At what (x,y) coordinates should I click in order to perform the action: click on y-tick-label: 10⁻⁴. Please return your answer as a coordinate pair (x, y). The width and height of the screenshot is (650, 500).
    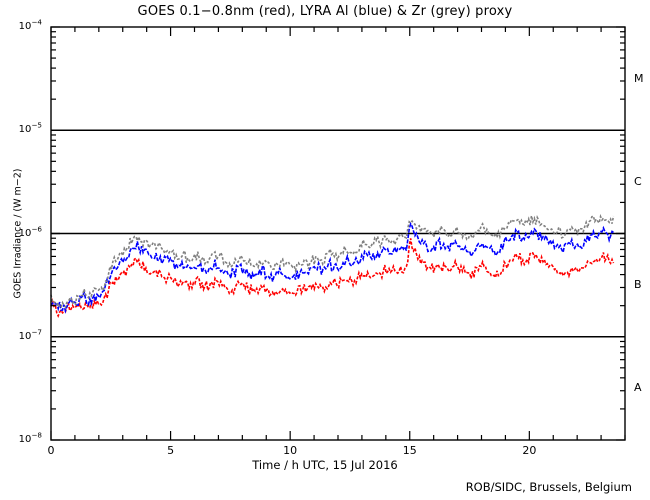
    Looking at the image, I should click on (30, 24).